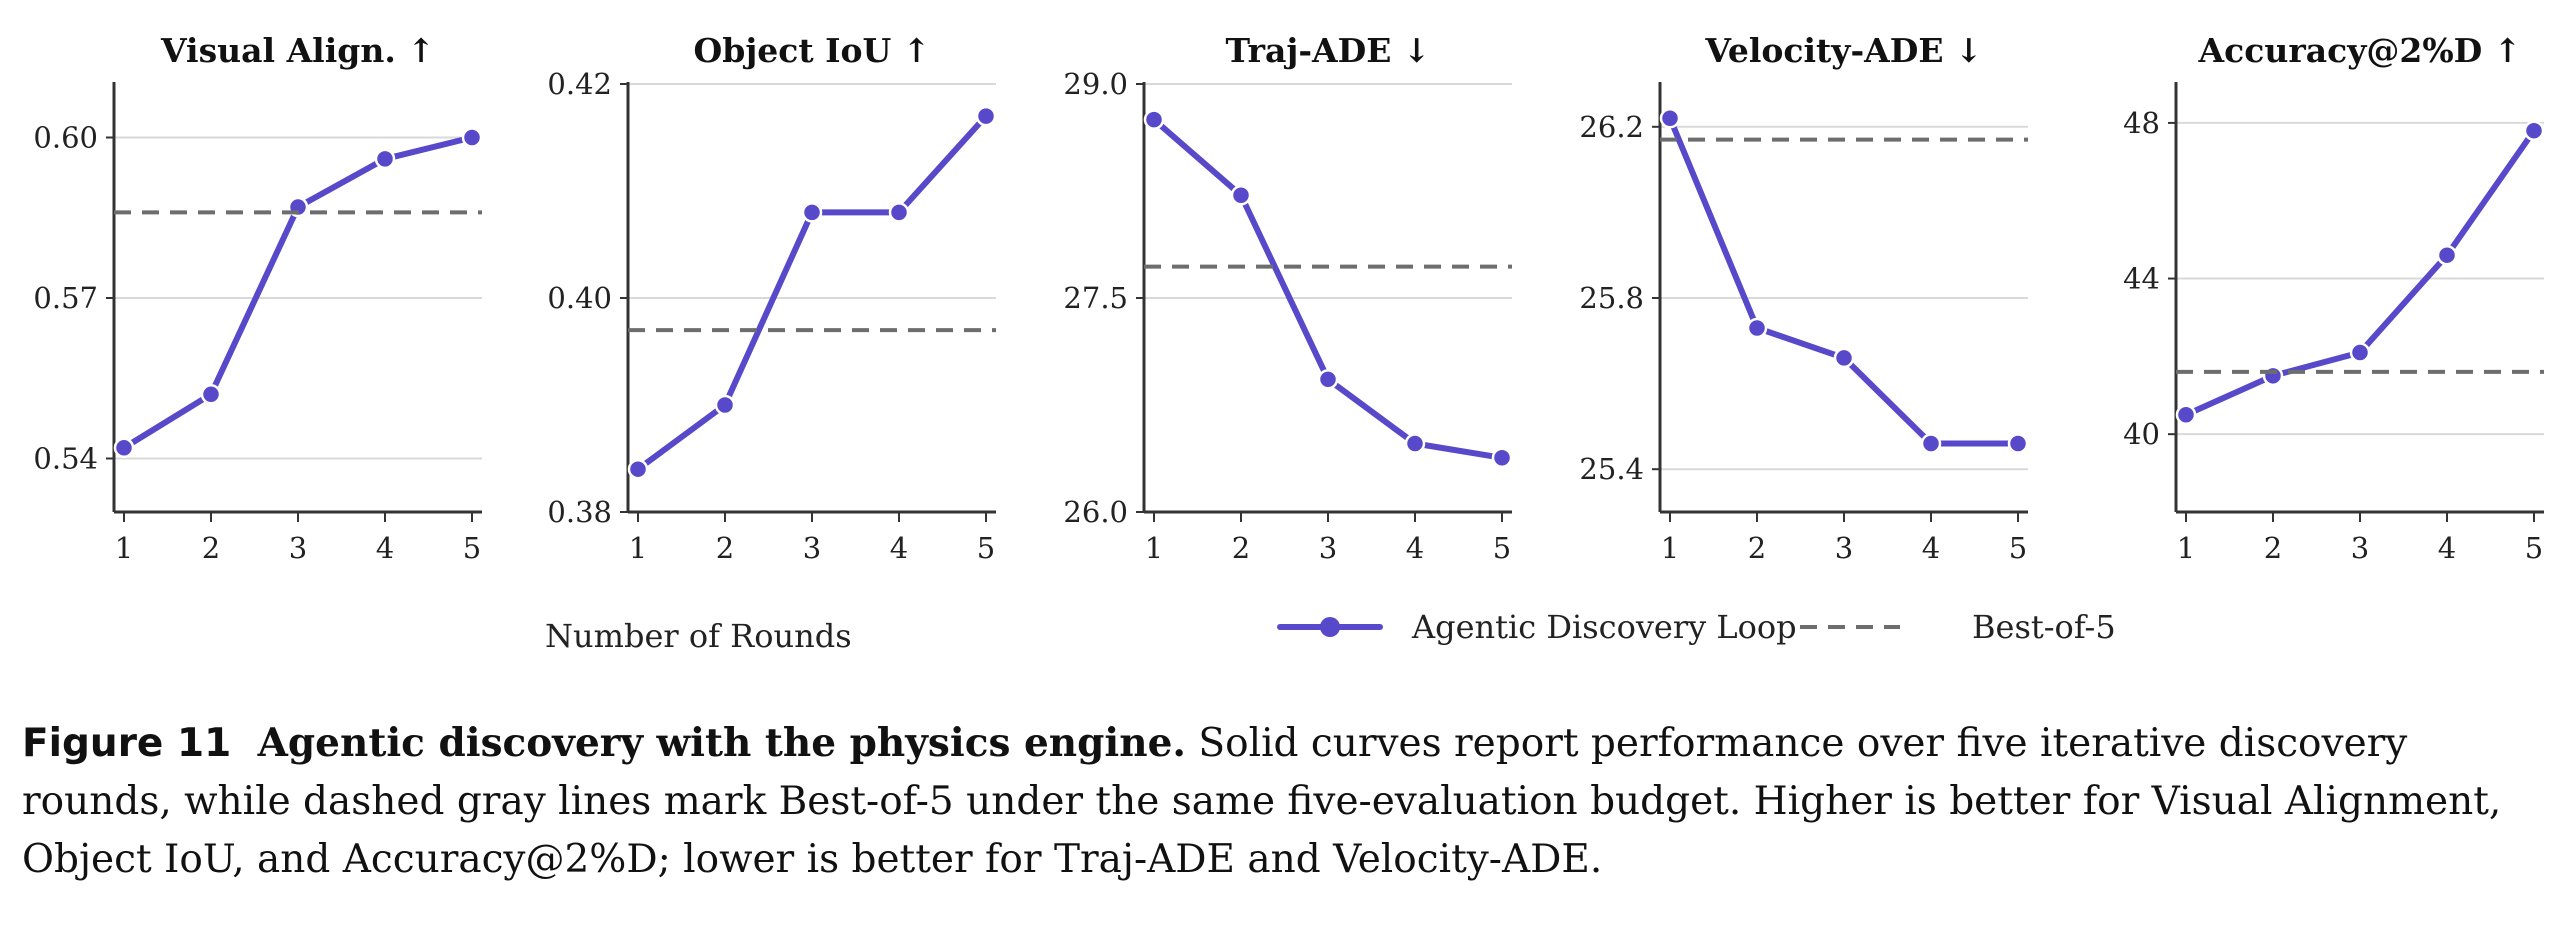 This screenshot has width=2570, height=926. I want to click on x-axis-label: Number of Rounds, so click(698, 636).